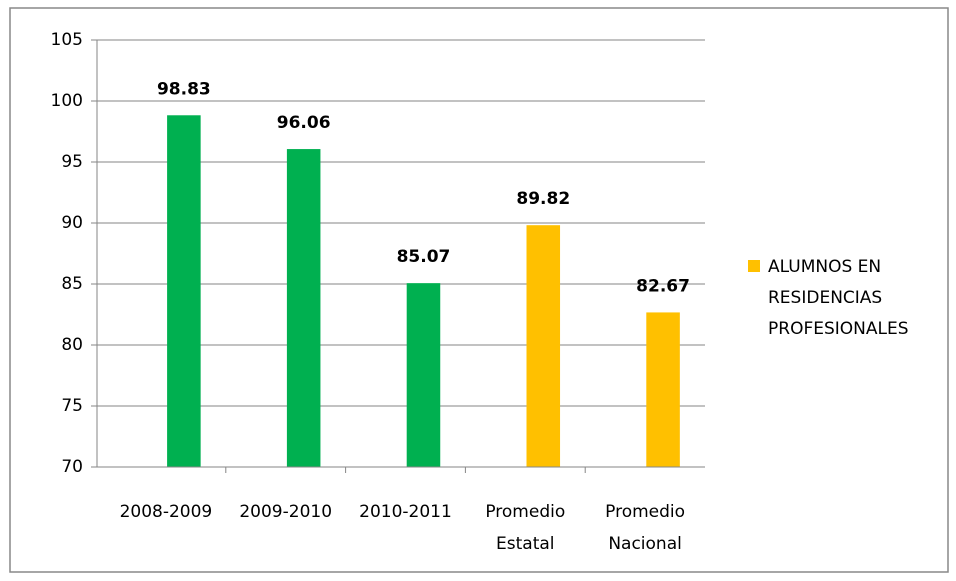 This screenshot has width=956, height=581. What do you see at coordinates (72, 162) in the screenshot?
I see `y-tick-label: 95` at bounding box center [72, 162].